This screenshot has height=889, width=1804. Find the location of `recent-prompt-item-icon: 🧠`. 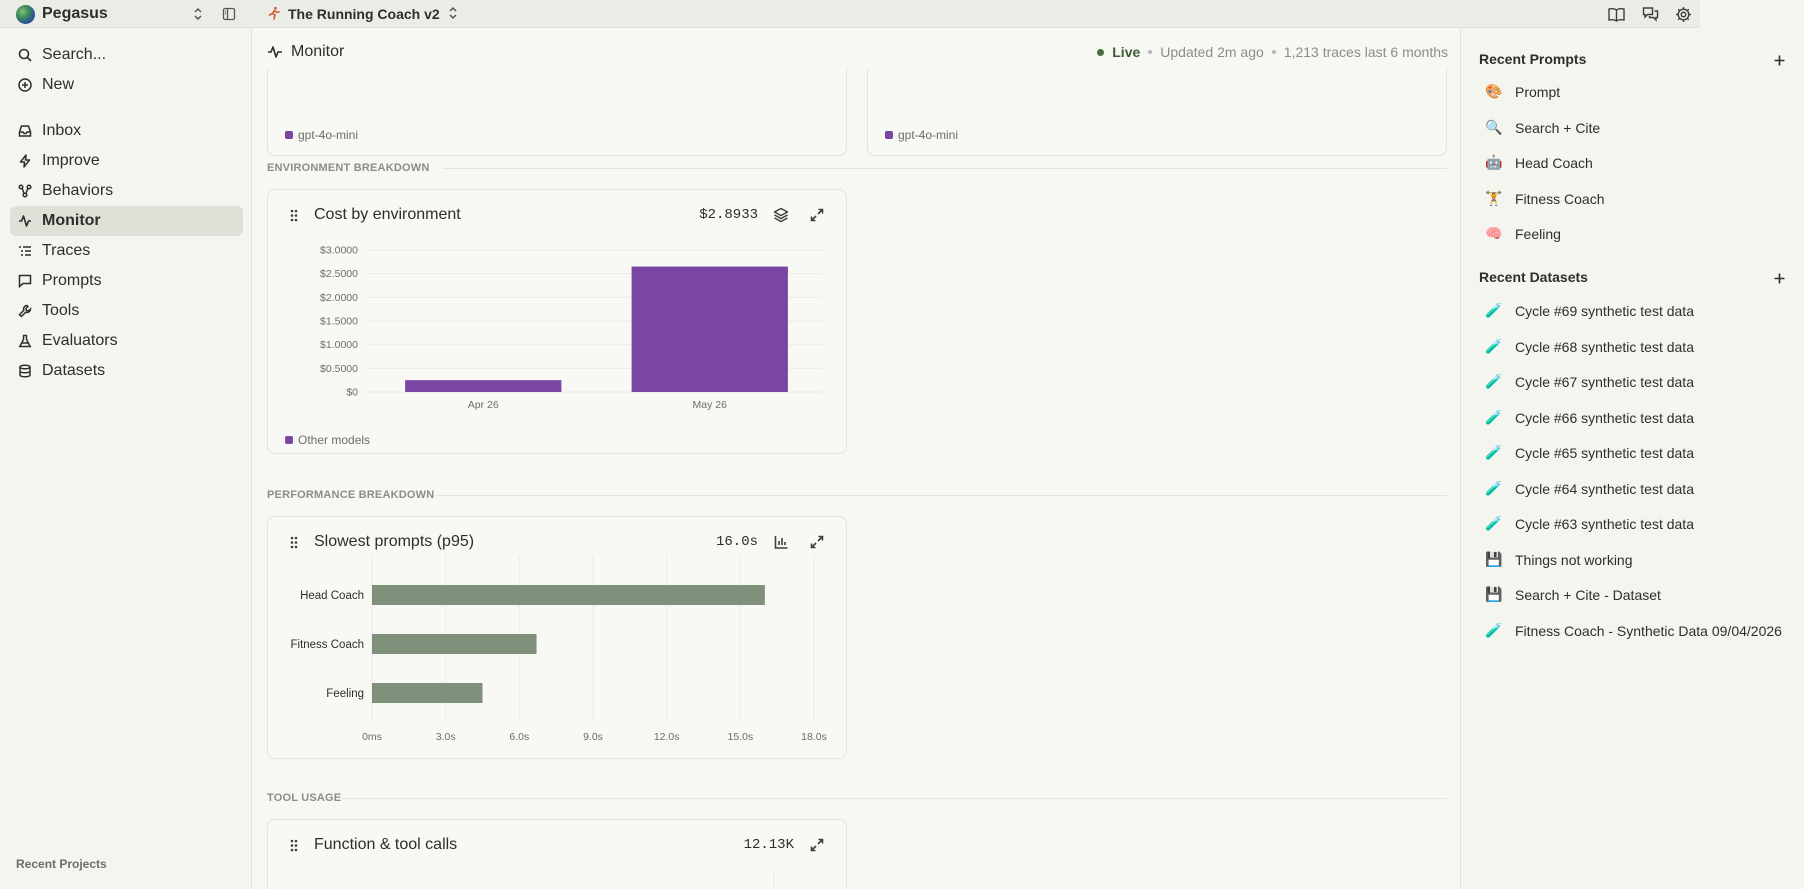

recent-prompt-item-icon: 🧠 is located at coordinates (1494, 234).